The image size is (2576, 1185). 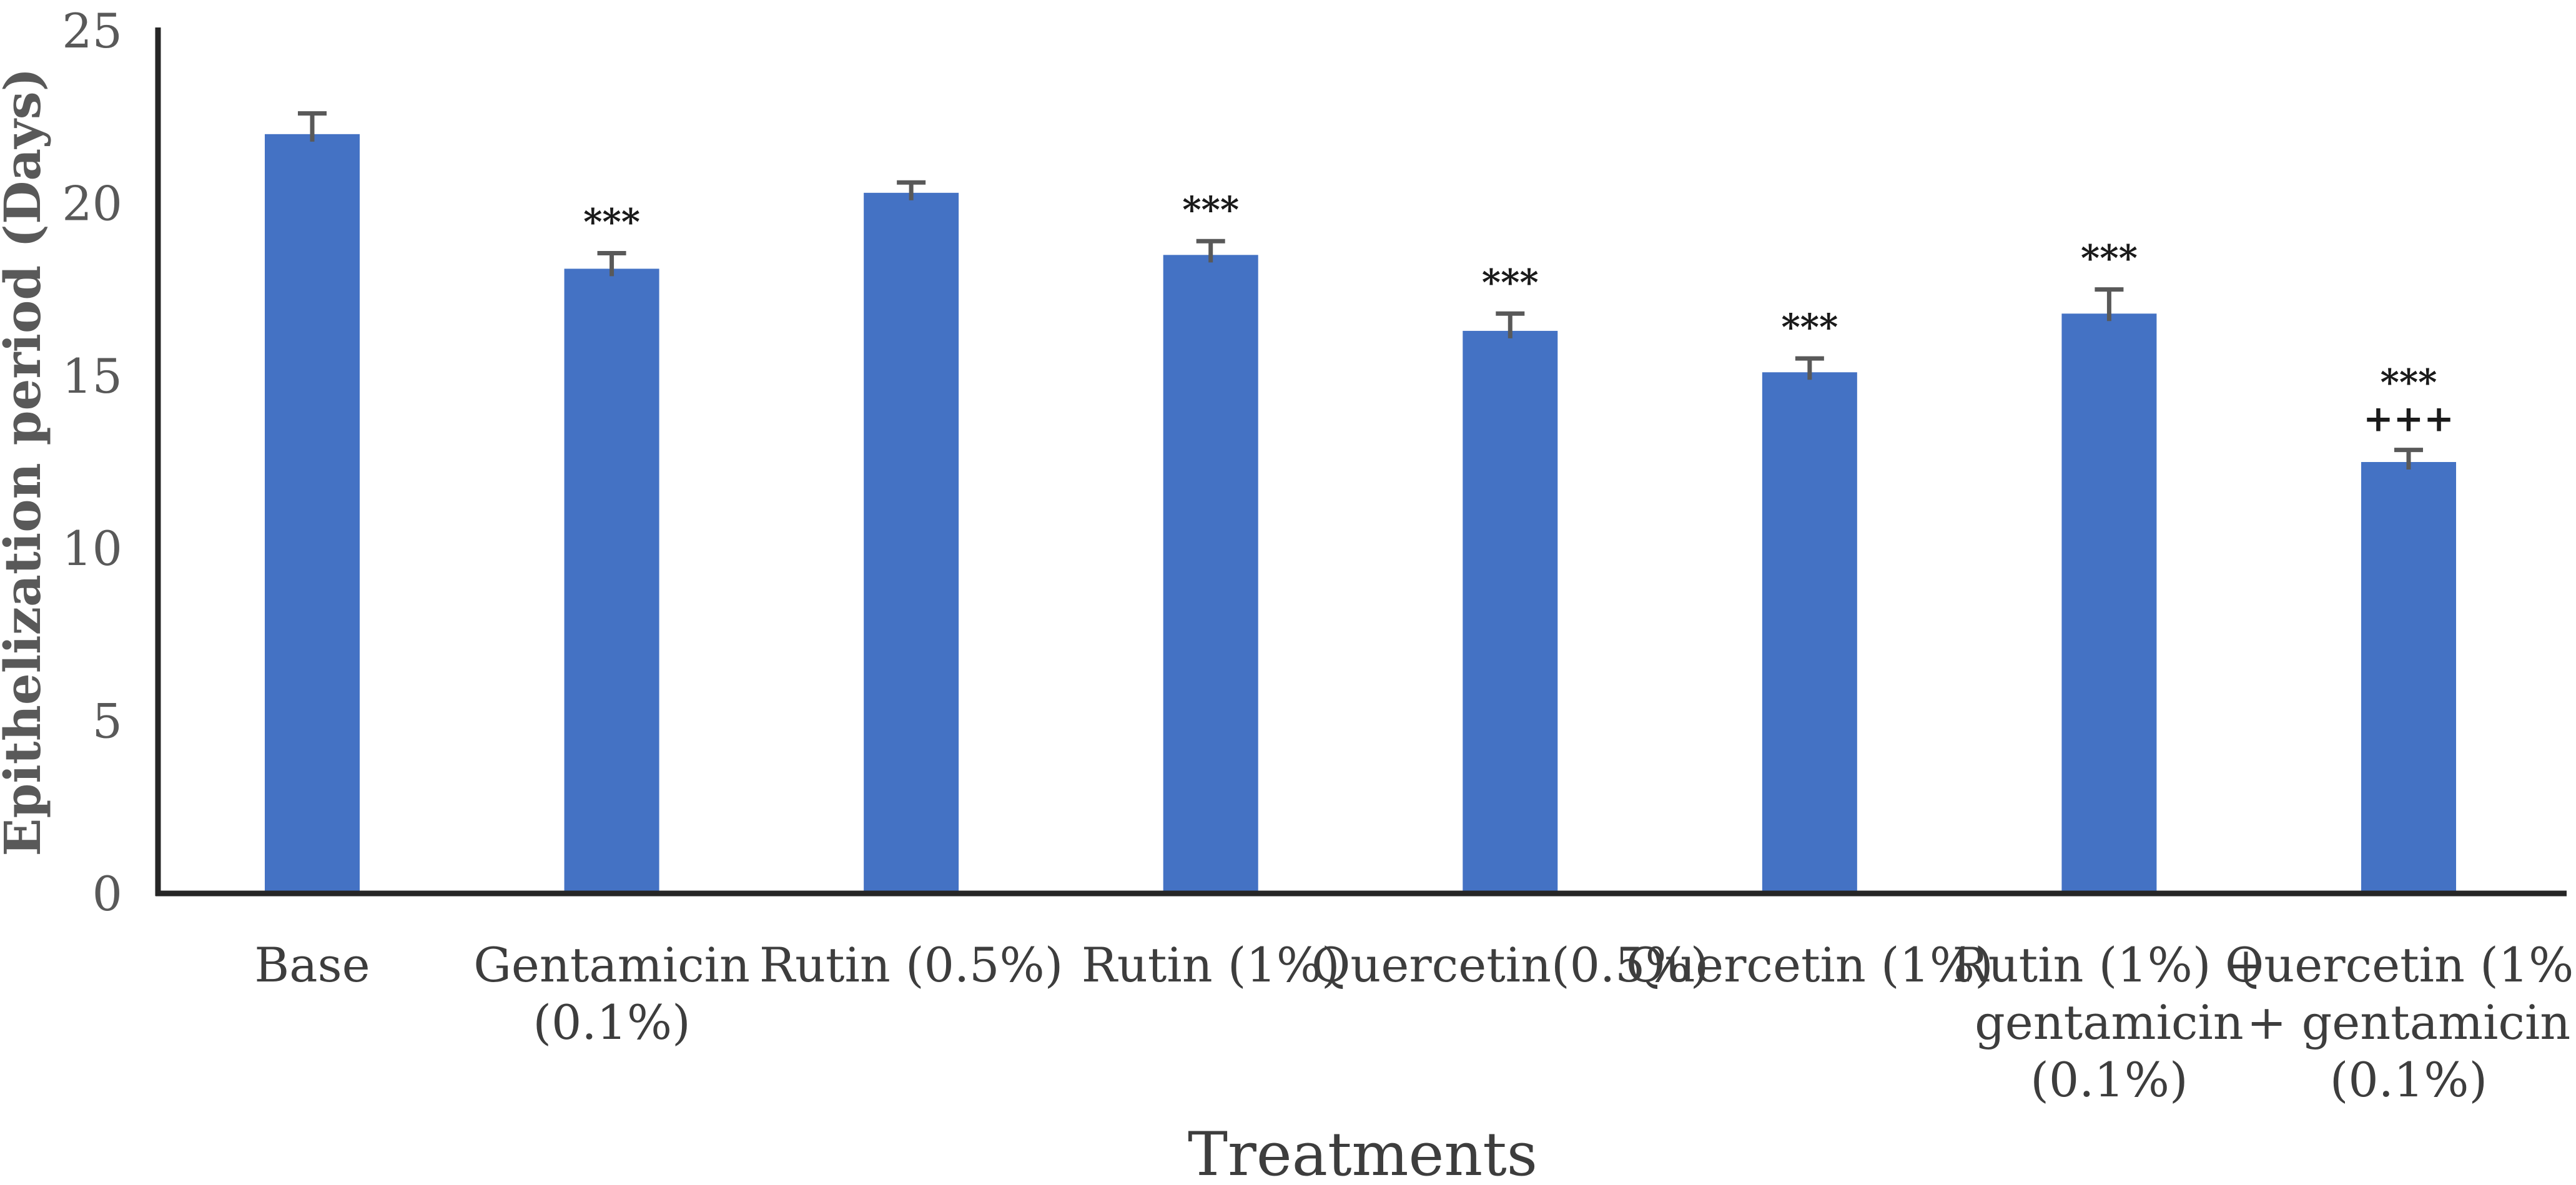 I want to click on y-tick-label-0: 0, so click(x=107, y=894).